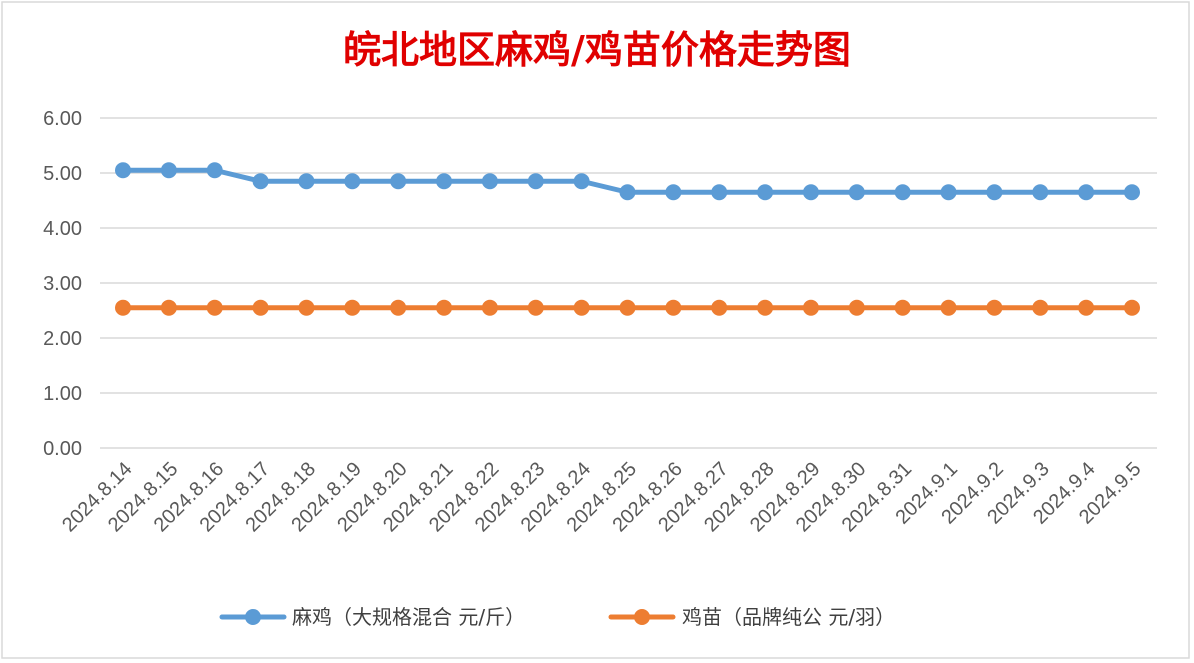  What do you see at coordinates (62, 339) in the screenshot?
I see `y-tick-label: 2.00` at bounding box center [62, 339].